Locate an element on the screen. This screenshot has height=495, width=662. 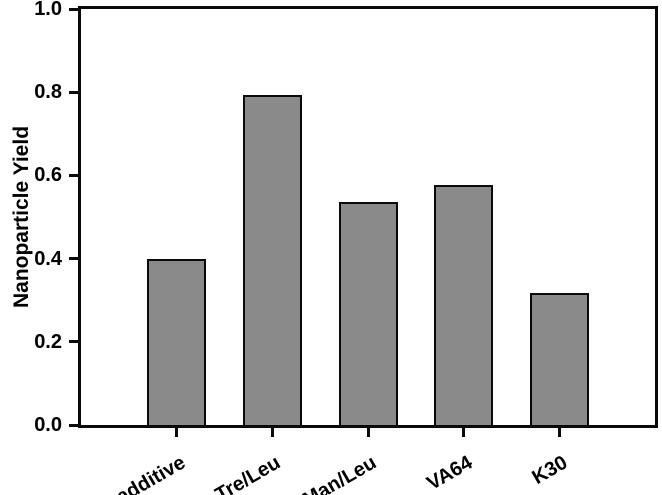
x-tick-label: VA64 is located at coordinates (450, 473).